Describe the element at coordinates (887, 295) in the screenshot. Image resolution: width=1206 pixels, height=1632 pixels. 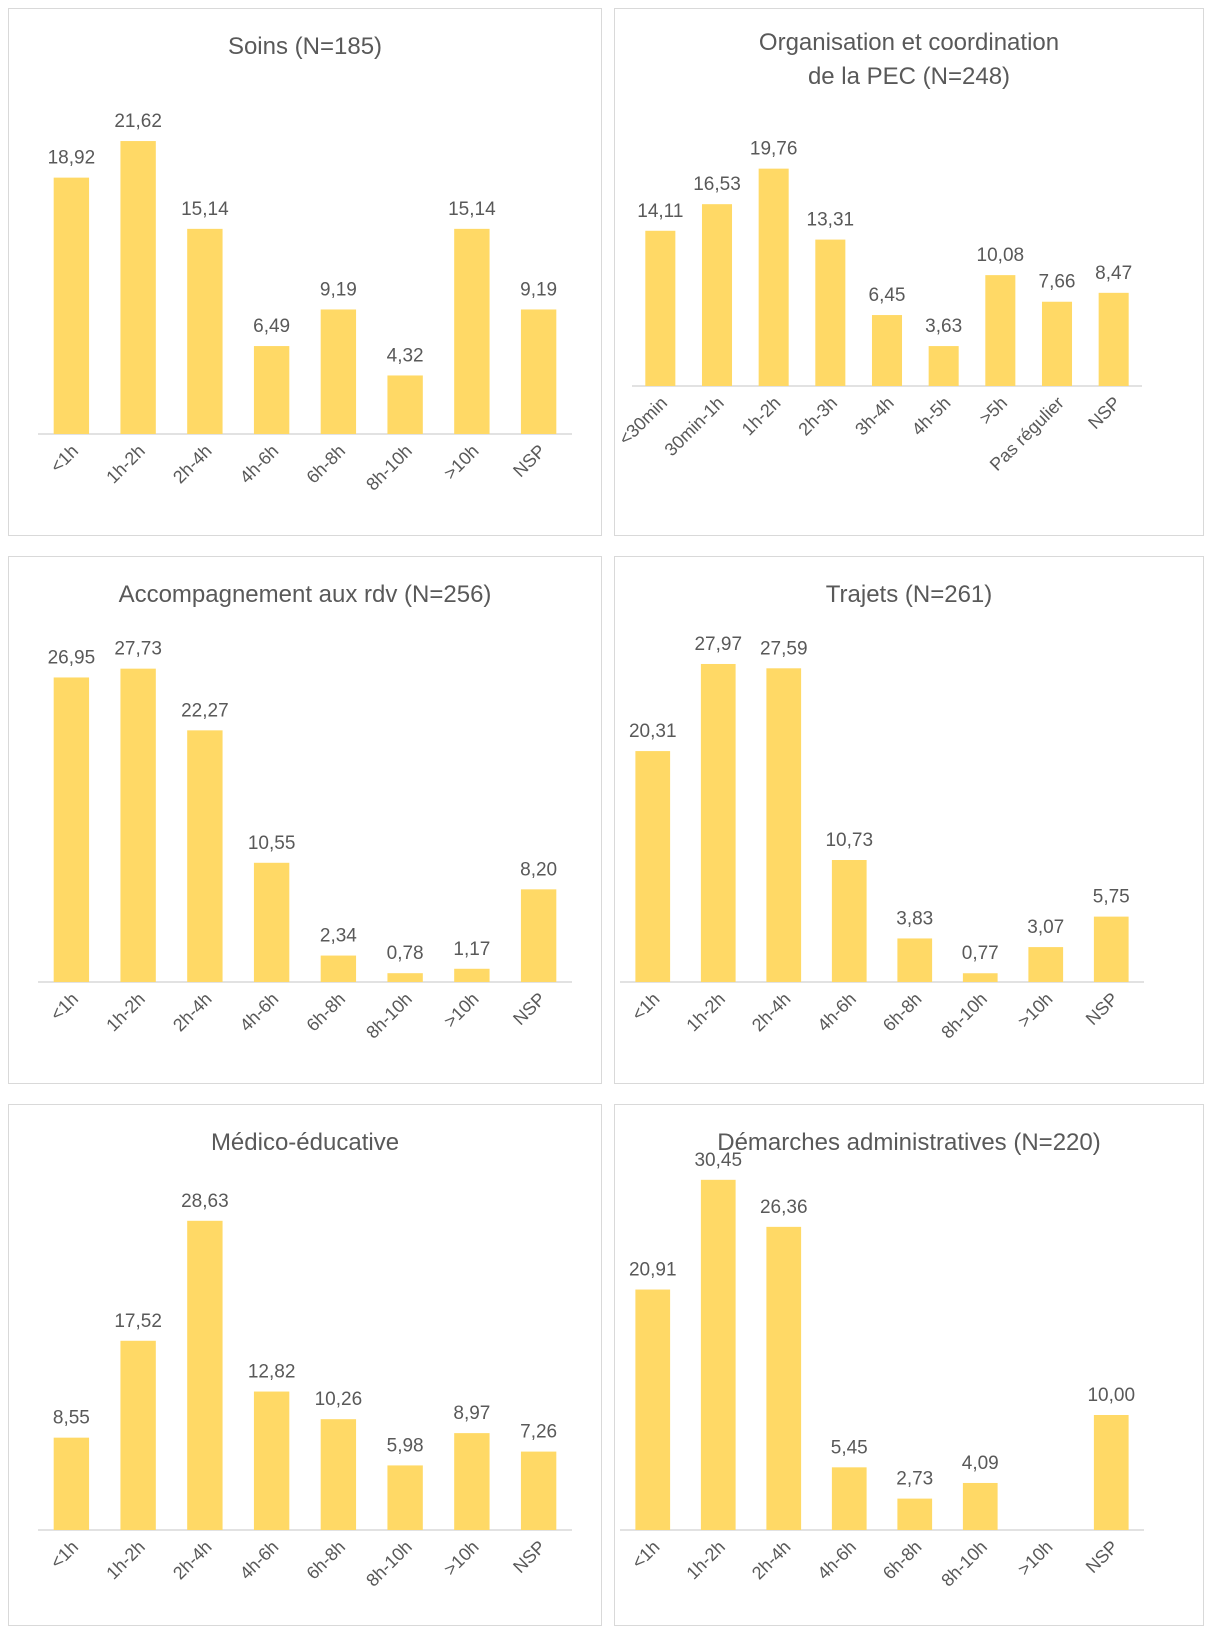
I see `data-label: 6,45` at that location.